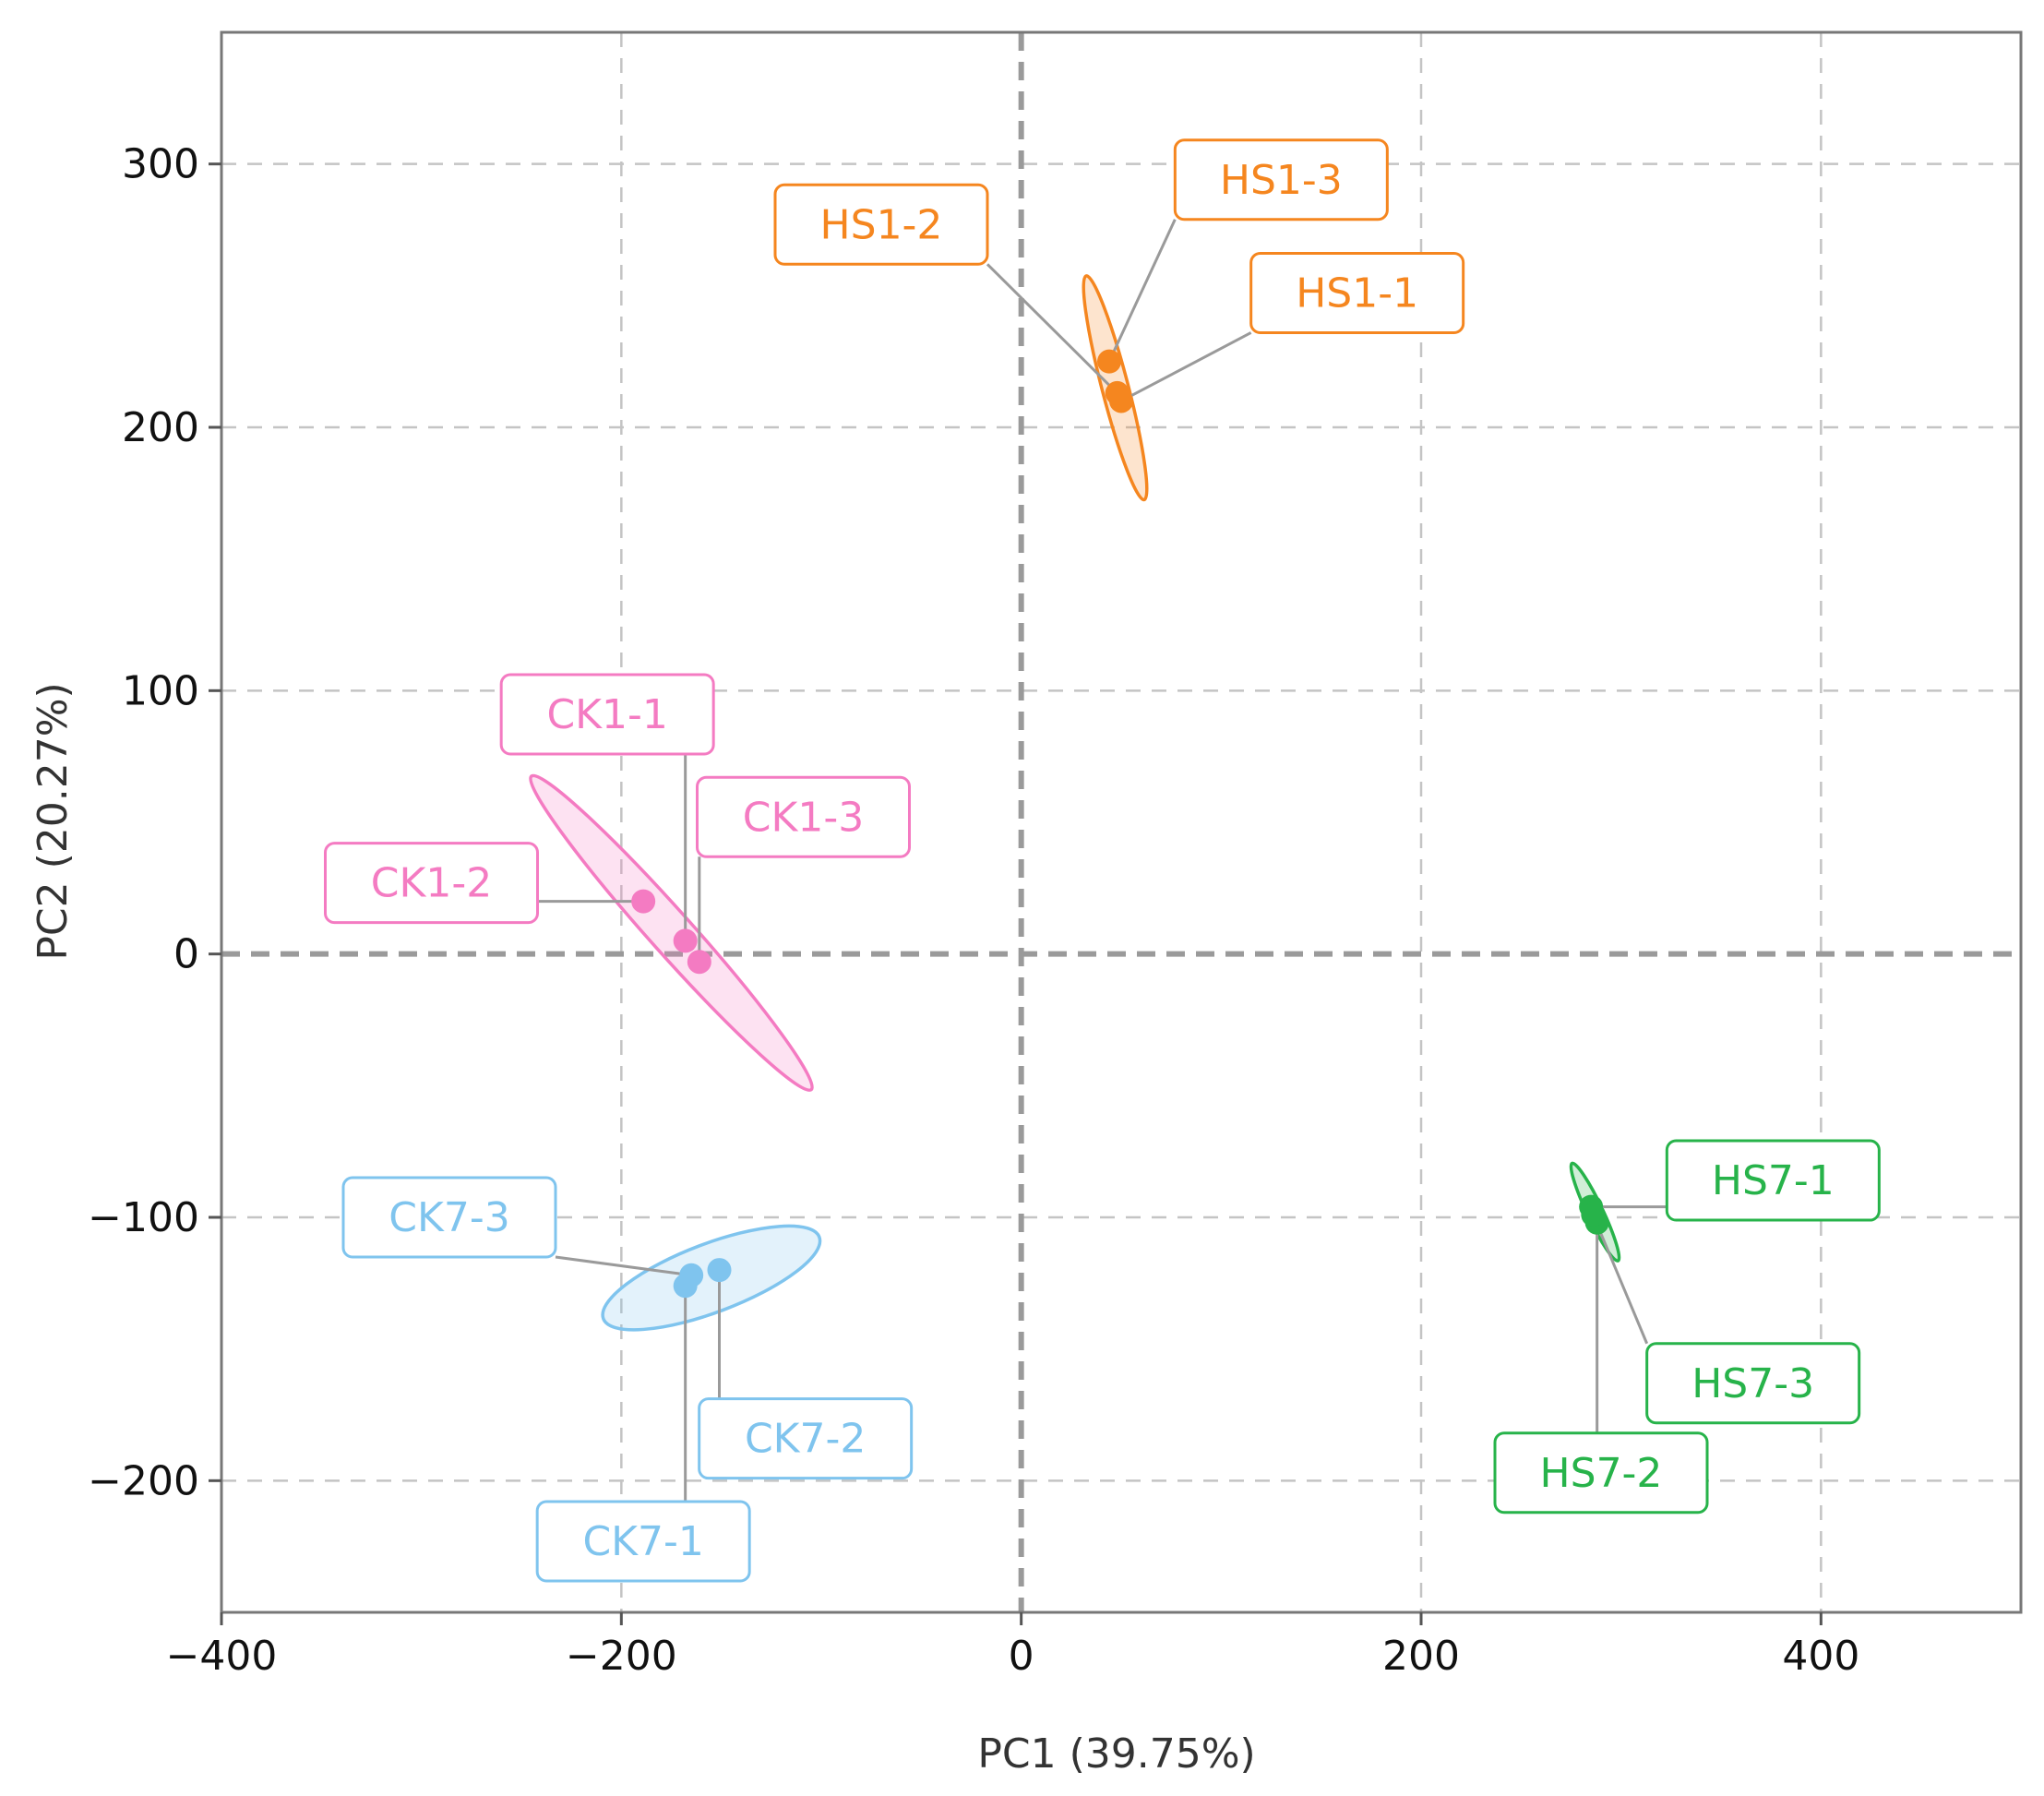  I want to click on y-tick-label: 200, so click(160, 428).